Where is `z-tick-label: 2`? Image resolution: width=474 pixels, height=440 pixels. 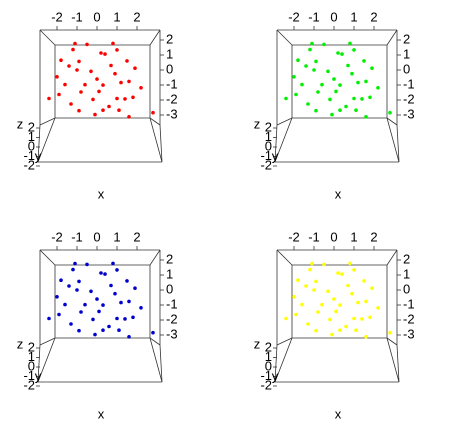
z-tick-label: 2 is located at coordinates (169, 38).